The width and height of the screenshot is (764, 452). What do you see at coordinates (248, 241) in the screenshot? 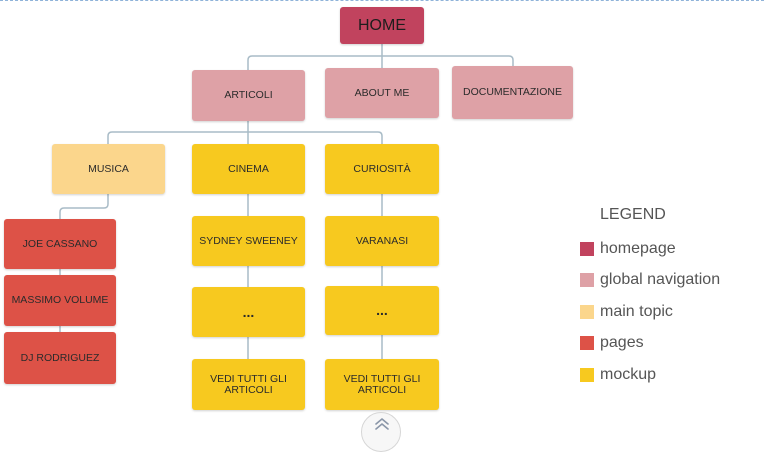
I see `node-sydney-sweeney: SYDNEY SWEENEY` at bounding box center [248, 241].